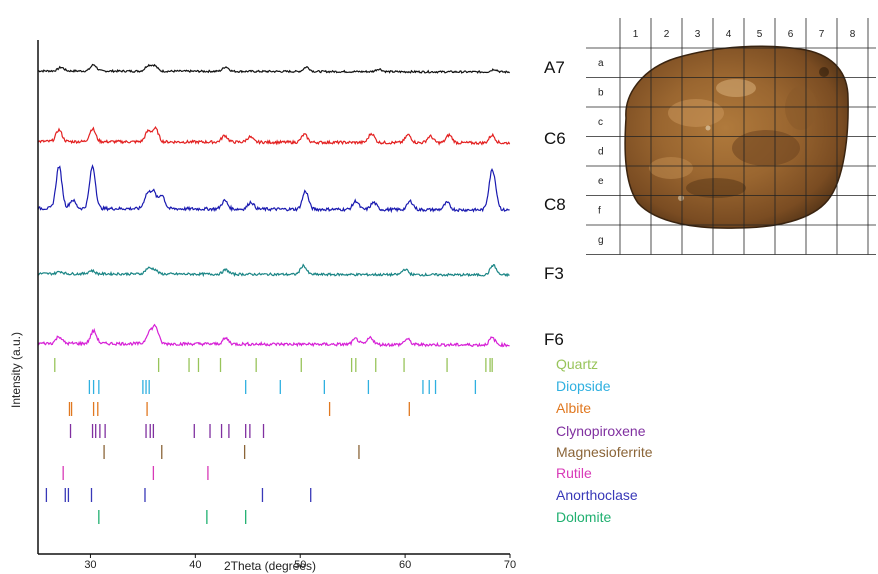 The height and width of the screenshot is (574, 878). Describe the element at coordinates (604, 452) in the screenshot. I see `phase-label-magnesioferrite: Magnesioferrite` at that location.